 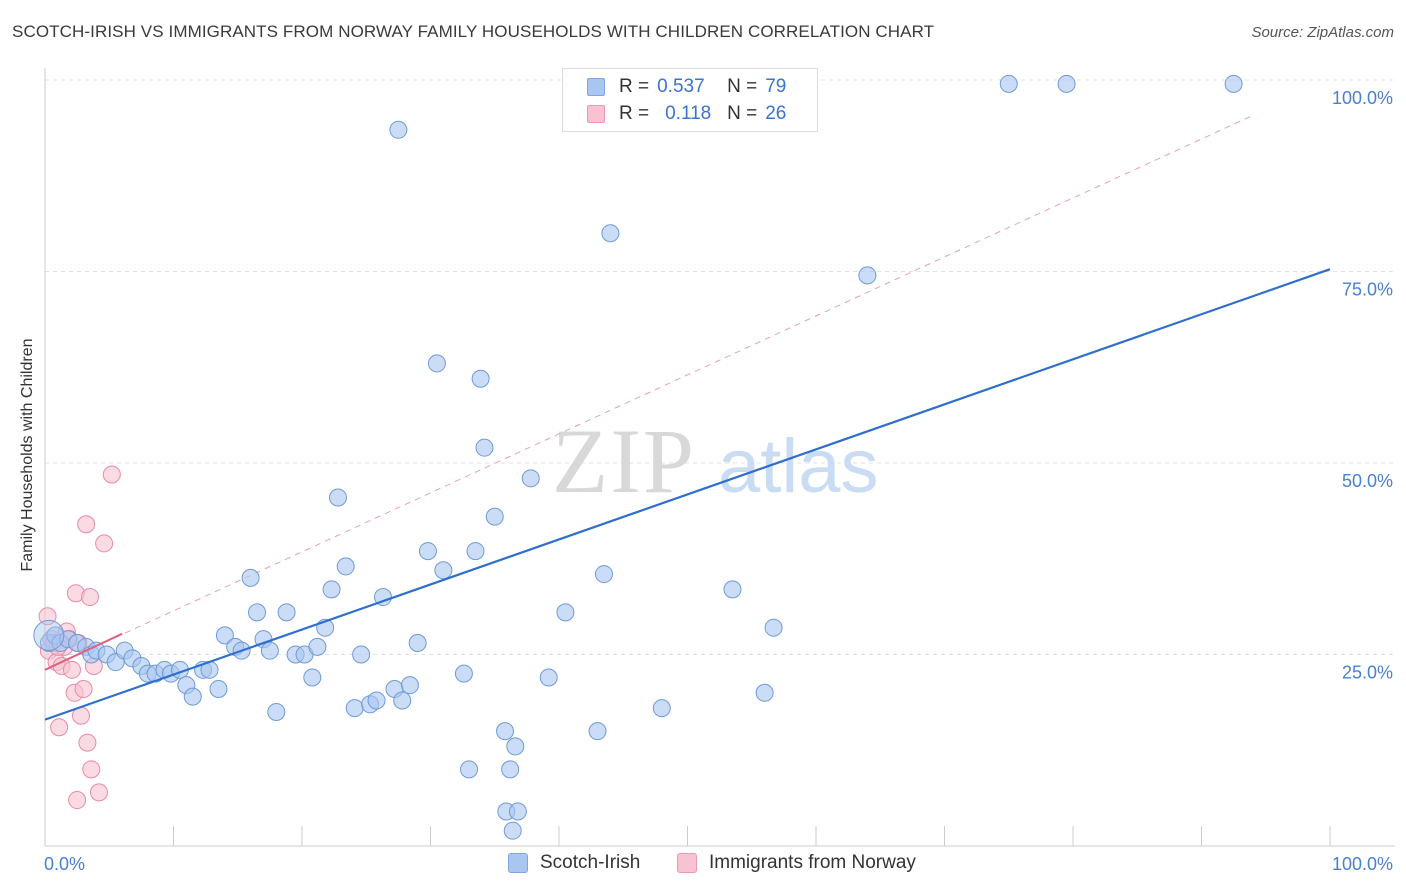 I want to click on legend-item-scotch-irish: Scotch-Irish, so click(x=574, y=863).